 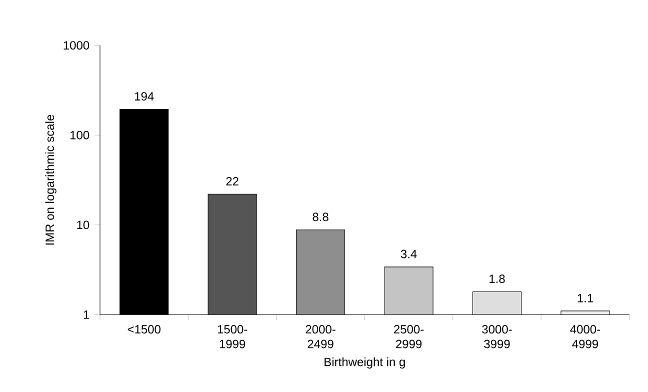 I want to click on data-label: 194, so click(x=144, y=96).